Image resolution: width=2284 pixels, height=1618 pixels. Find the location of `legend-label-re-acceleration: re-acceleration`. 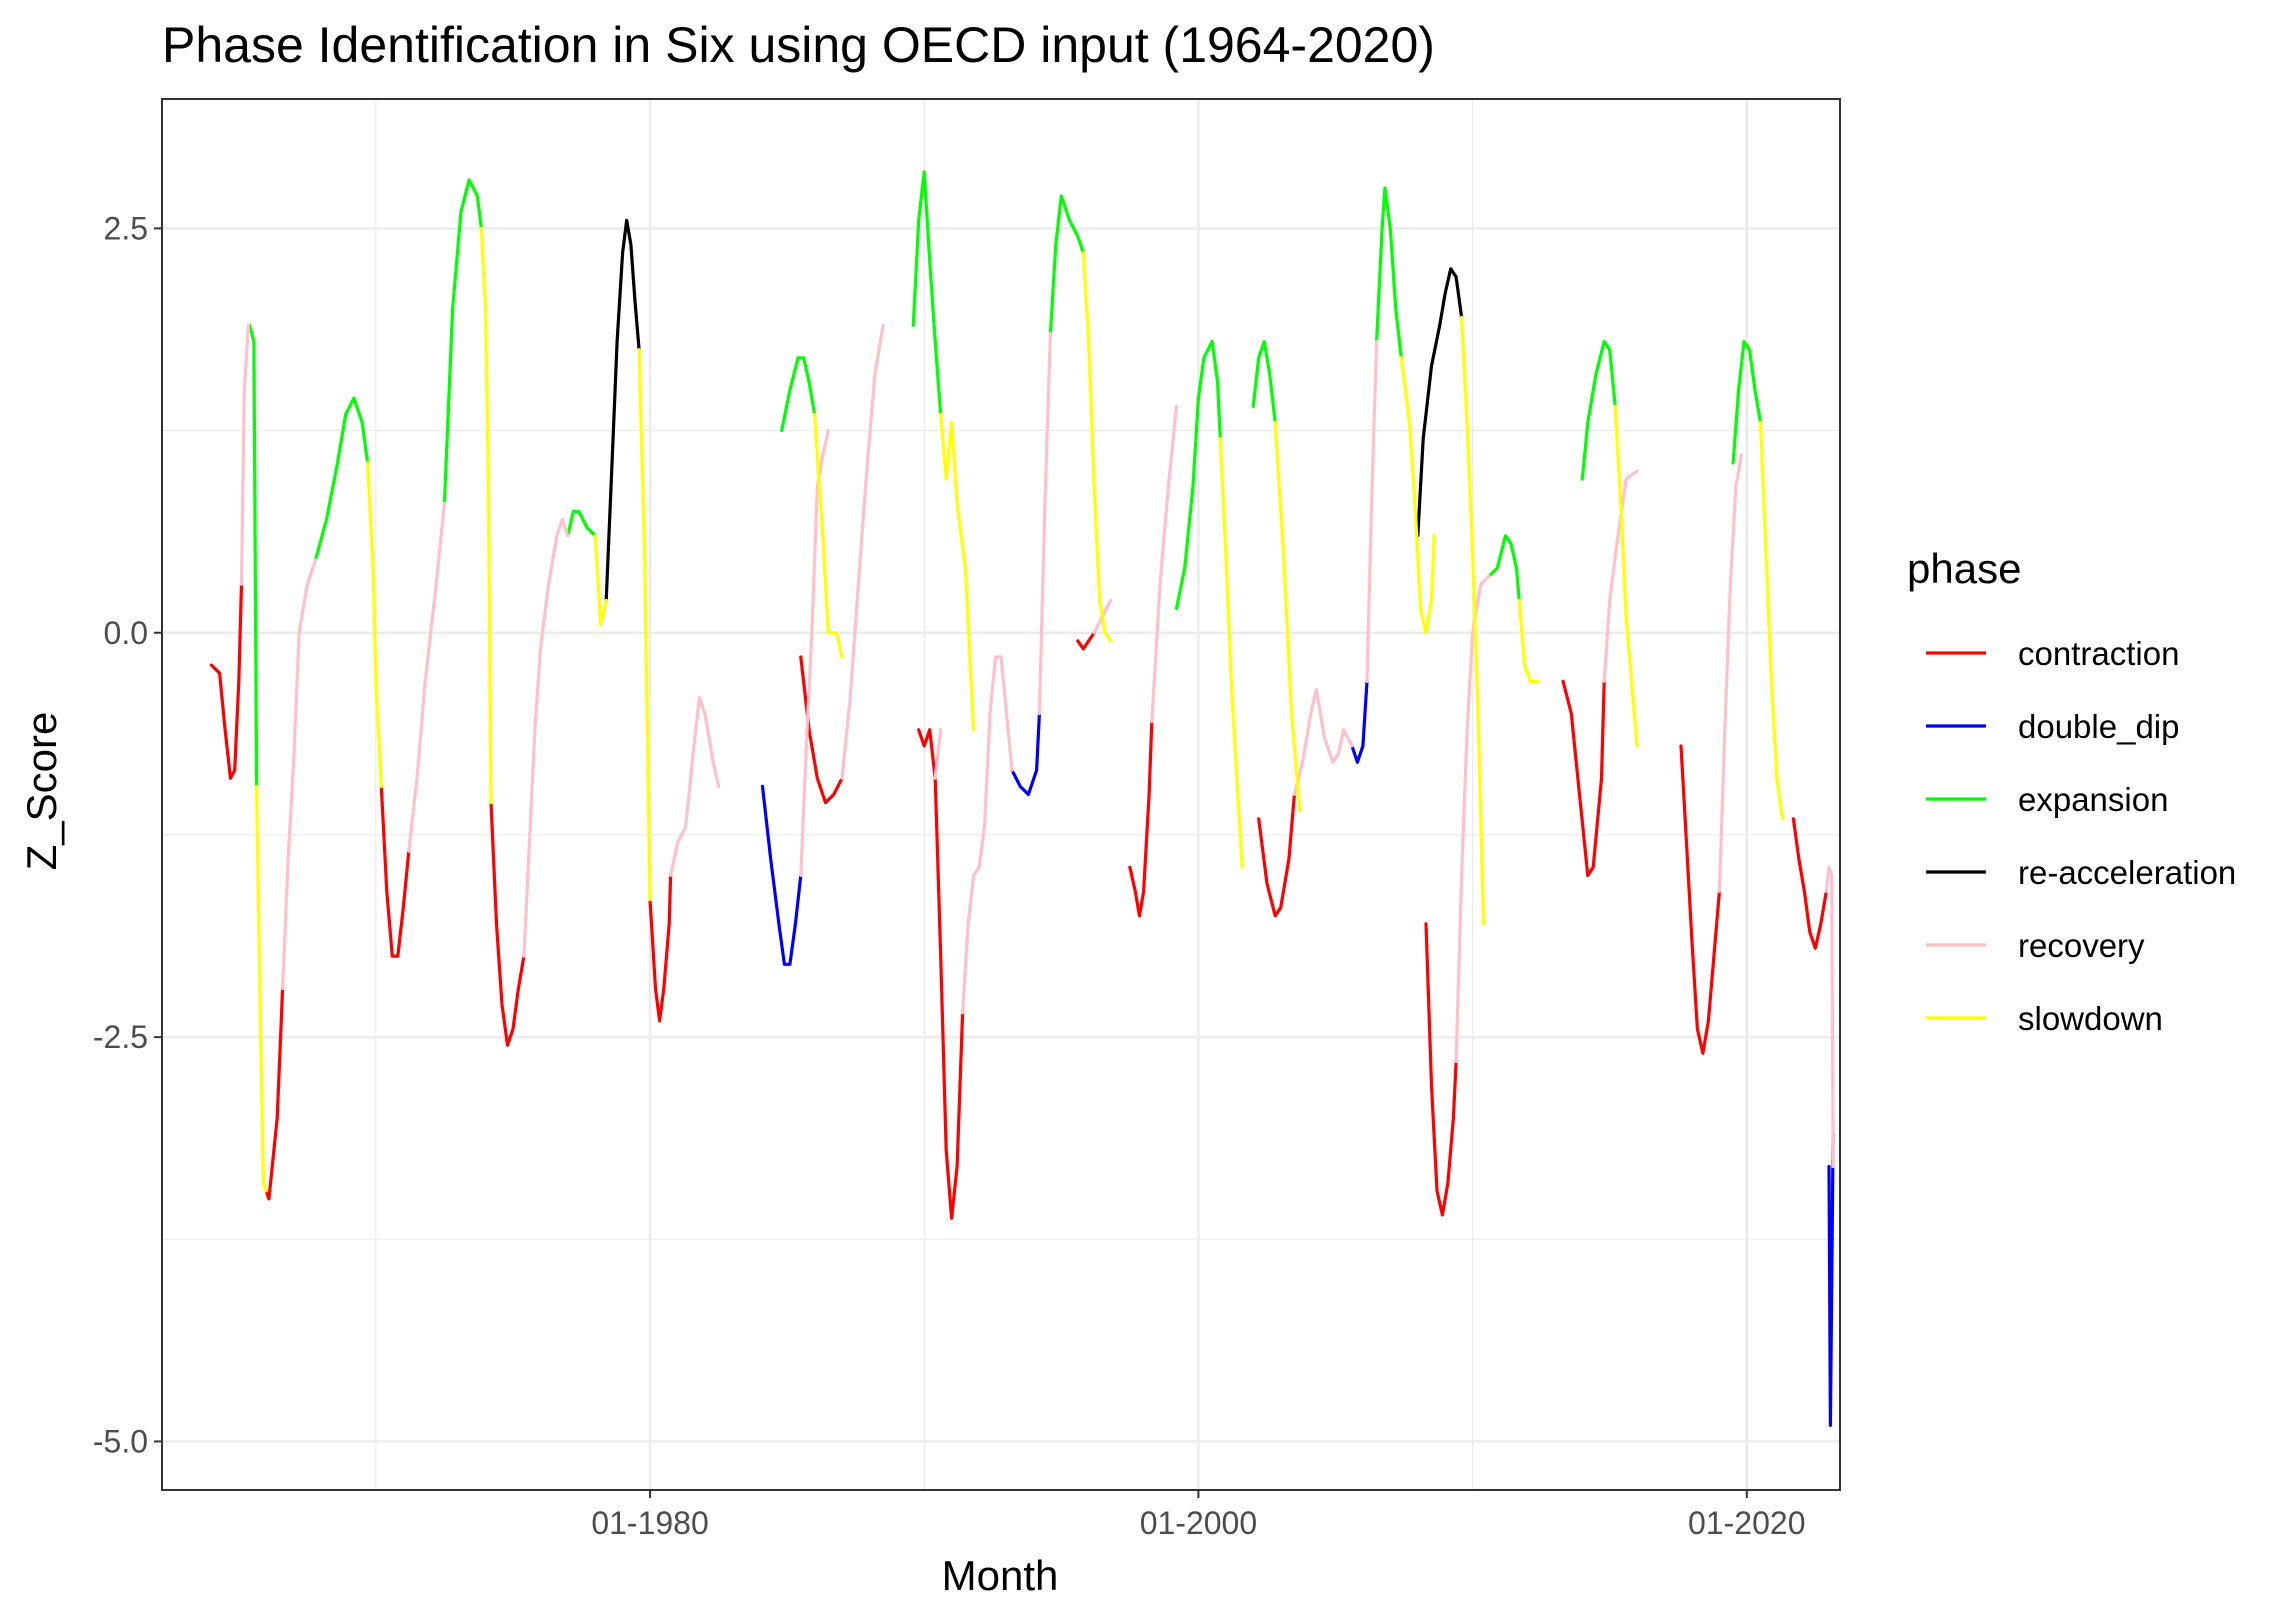

legend-label-re-acceleration: re-acceleration is located at coordinates (2127, 872).